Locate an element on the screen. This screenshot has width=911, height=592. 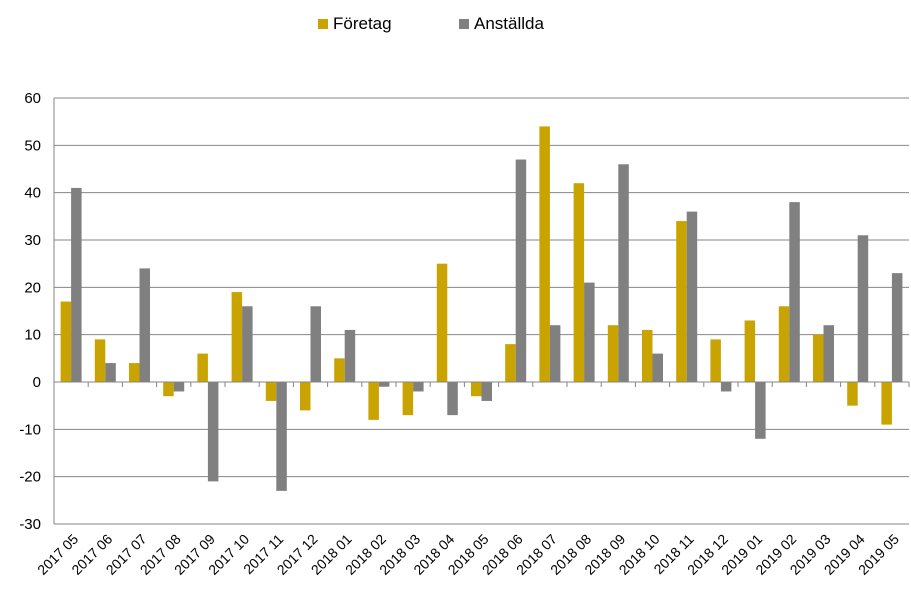
legend-item-anstallda: Anställda is located at coordinates (501, 24).